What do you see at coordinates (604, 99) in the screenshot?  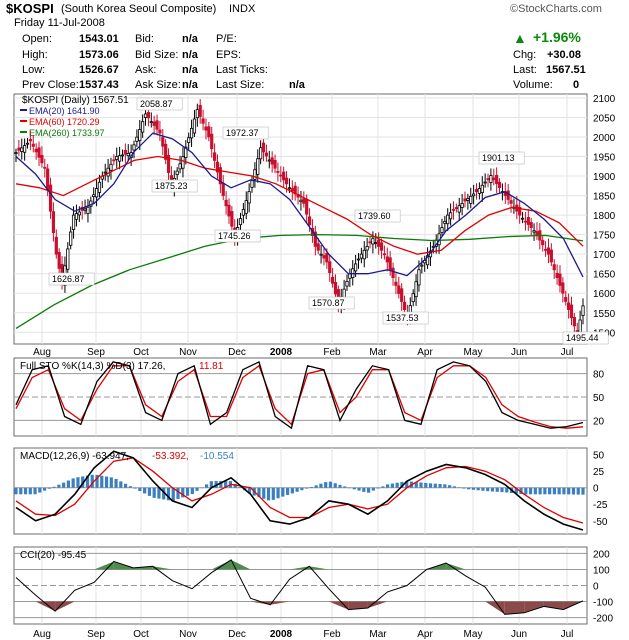 I see `y-tick-label: 2100` at bounding box center [604, 99].